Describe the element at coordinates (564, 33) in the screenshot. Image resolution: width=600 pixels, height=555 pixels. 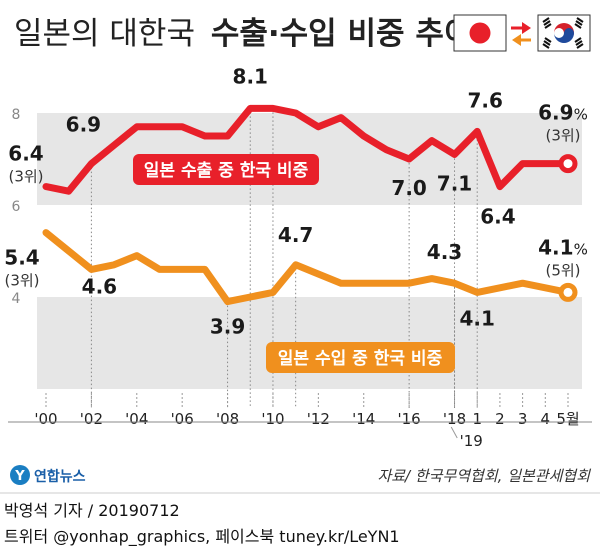
I see `korea-flag-icon` at that location.